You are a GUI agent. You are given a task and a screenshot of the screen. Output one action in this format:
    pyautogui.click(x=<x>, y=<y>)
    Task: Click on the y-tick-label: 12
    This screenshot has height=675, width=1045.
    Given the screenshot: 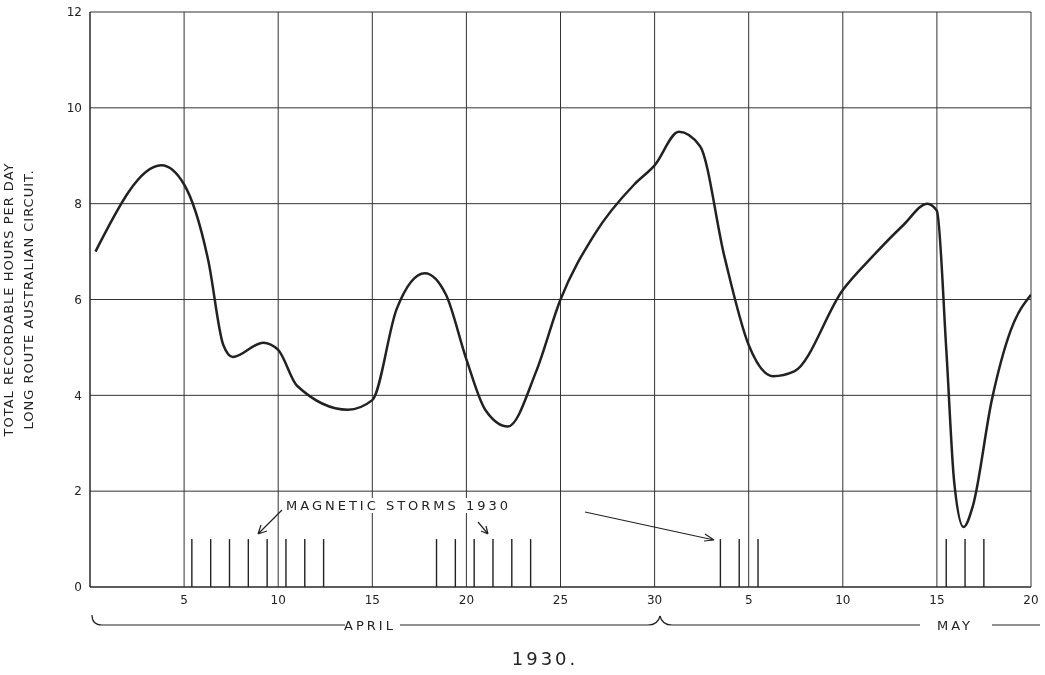 What is the action you would take?
    pyautogui.click(x=74, y=12)
    